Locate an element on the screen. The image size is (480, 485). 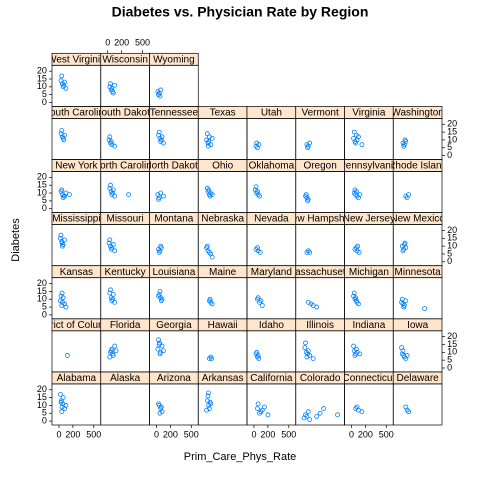
panel: Indiana is located at coordinates (369, 345).